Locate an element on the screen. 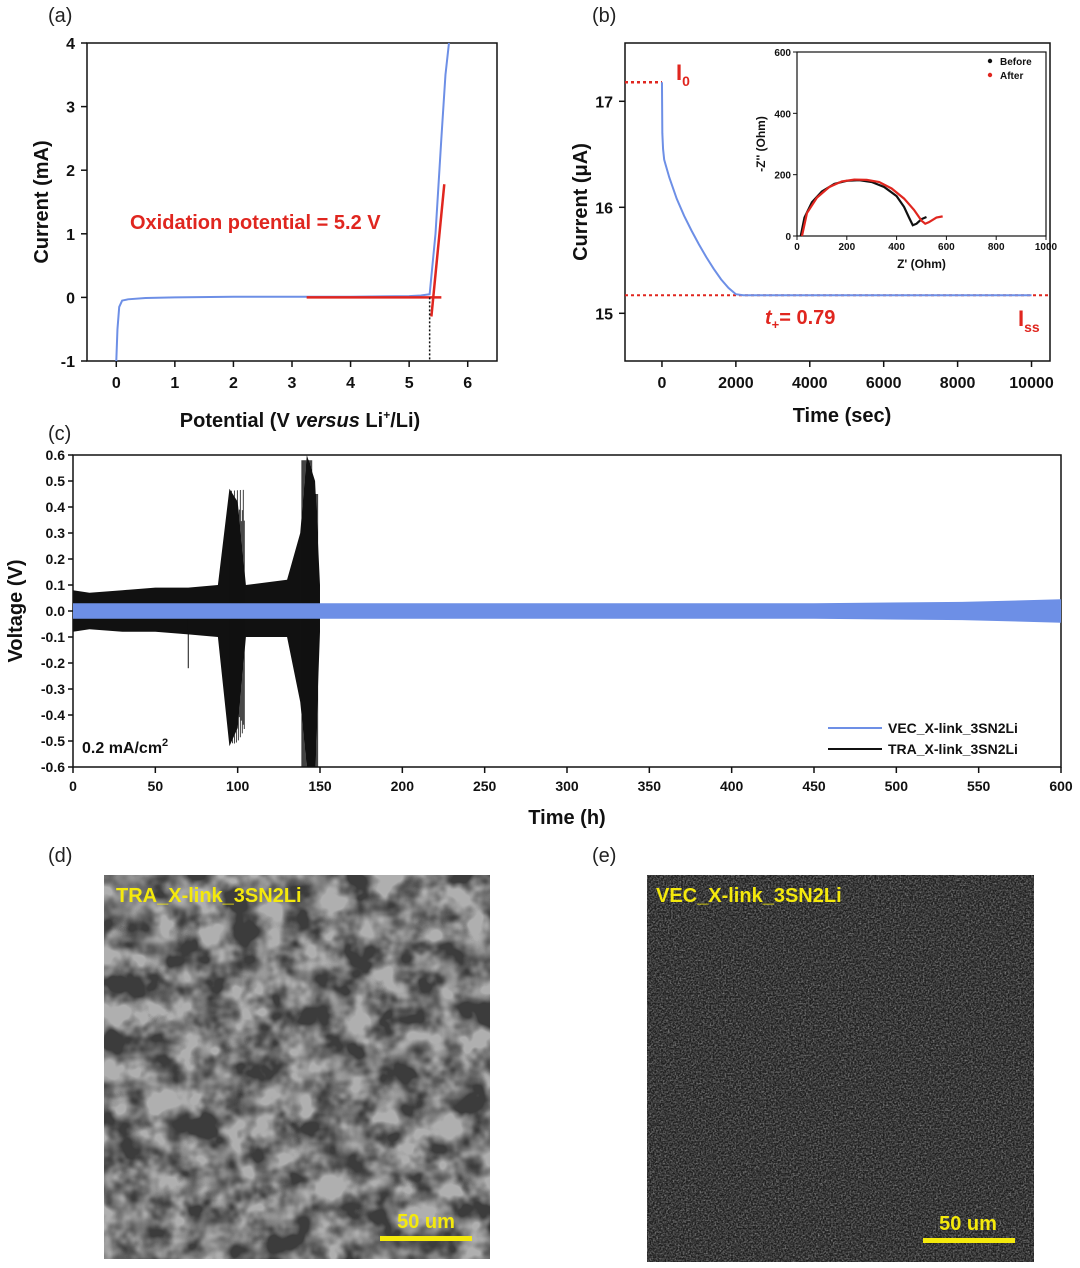 This screenshot has height=1268, width=1080. chart-a-ytick-label: 0 is located at coordinates (70, 298).